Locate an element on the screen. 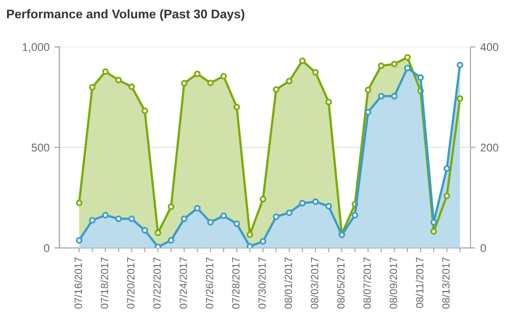 This screenshot has height=335, width=517. chart-title: Performance and Volume (Past 30 Days) is located at coordinates (125, 15).